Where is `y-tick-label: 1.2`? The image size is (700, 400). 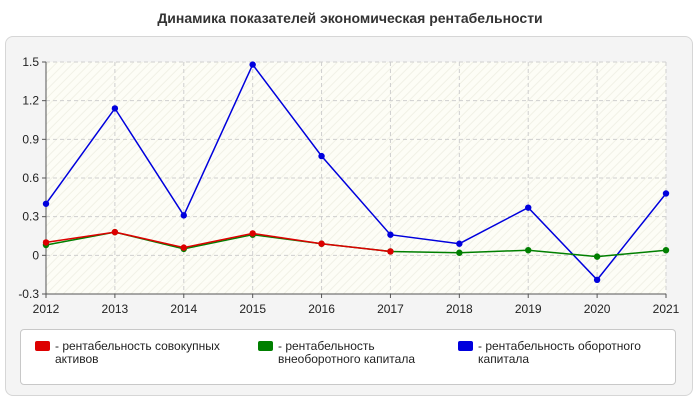
y-tick-label: 1.2 is located at coordinates (30, 101).